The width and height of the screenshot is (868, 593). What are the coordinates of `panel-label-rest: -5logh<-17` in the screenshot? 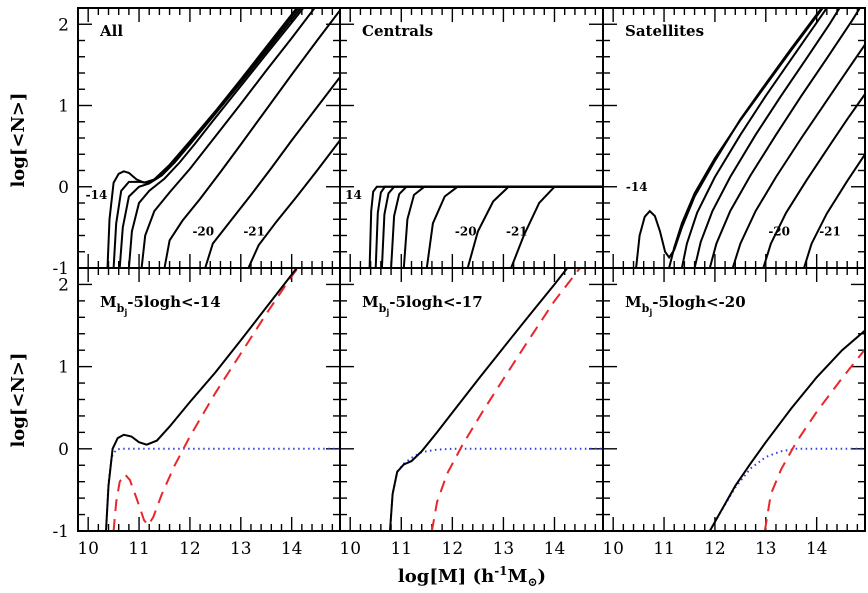 It's located at (435, 302).